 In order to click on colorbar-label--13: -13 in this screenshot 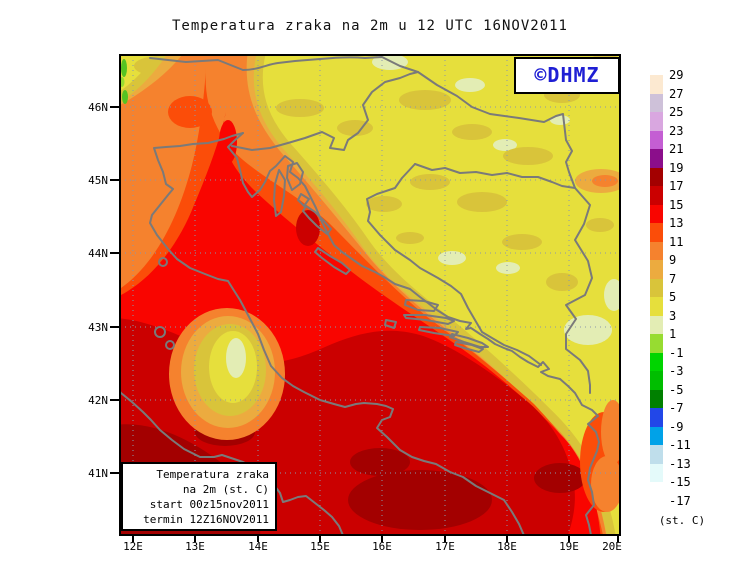, I will do `click(680, 463)`.